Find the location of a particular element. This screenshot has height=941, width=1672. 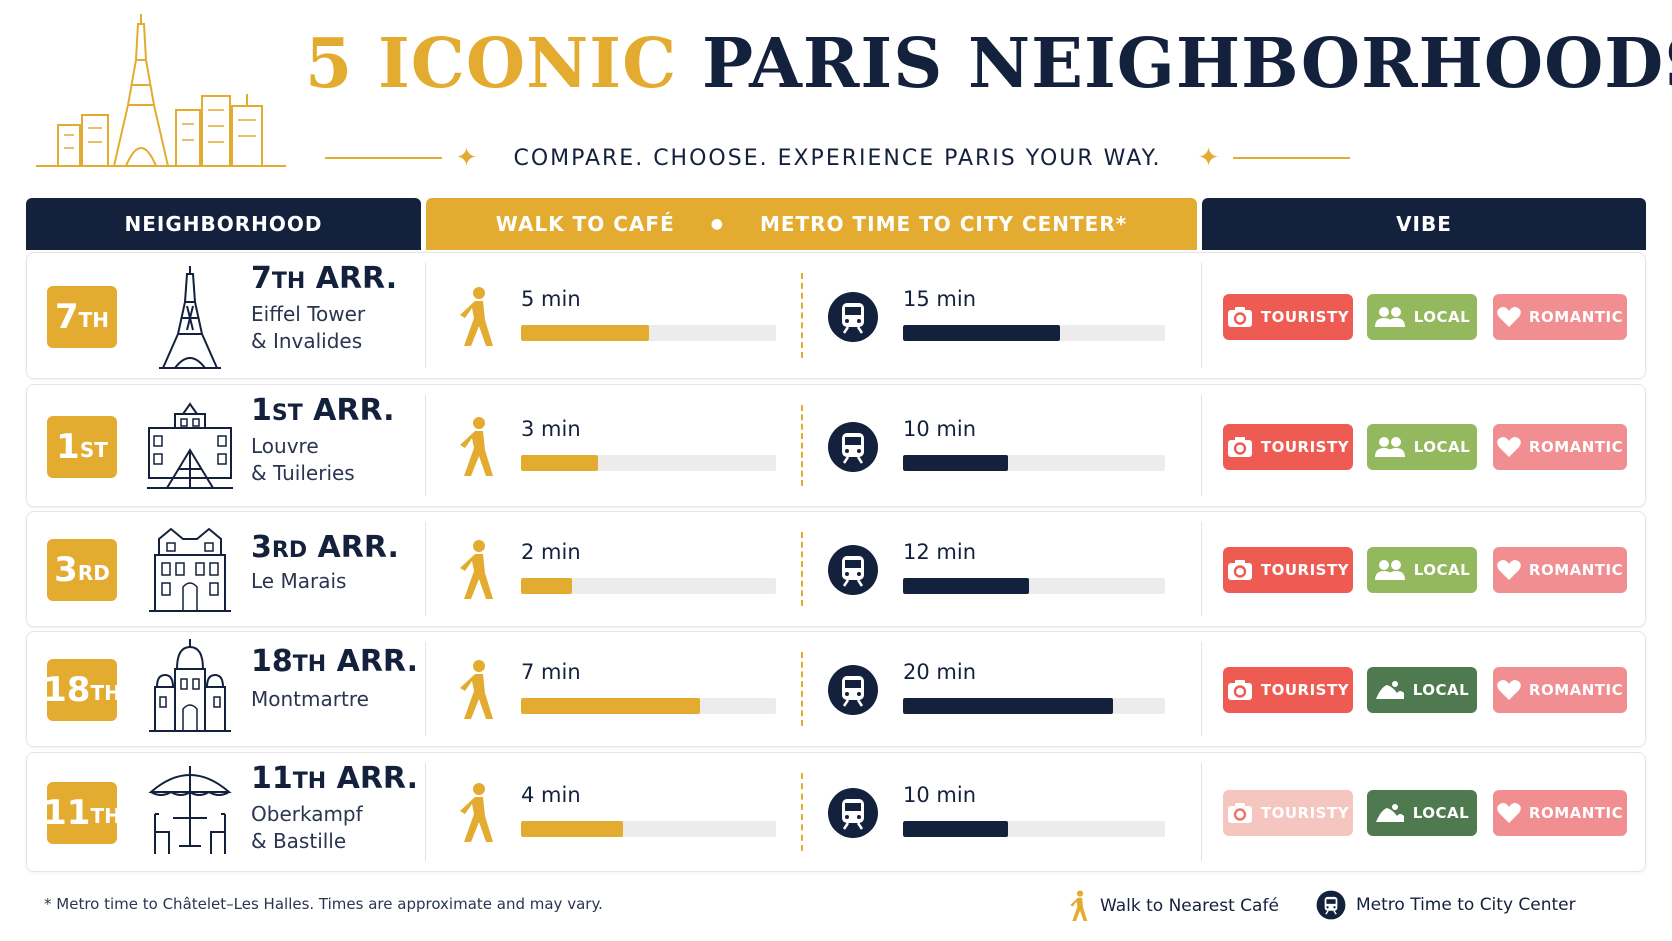

badge-number: 18 is located at coordinates (67, 690).